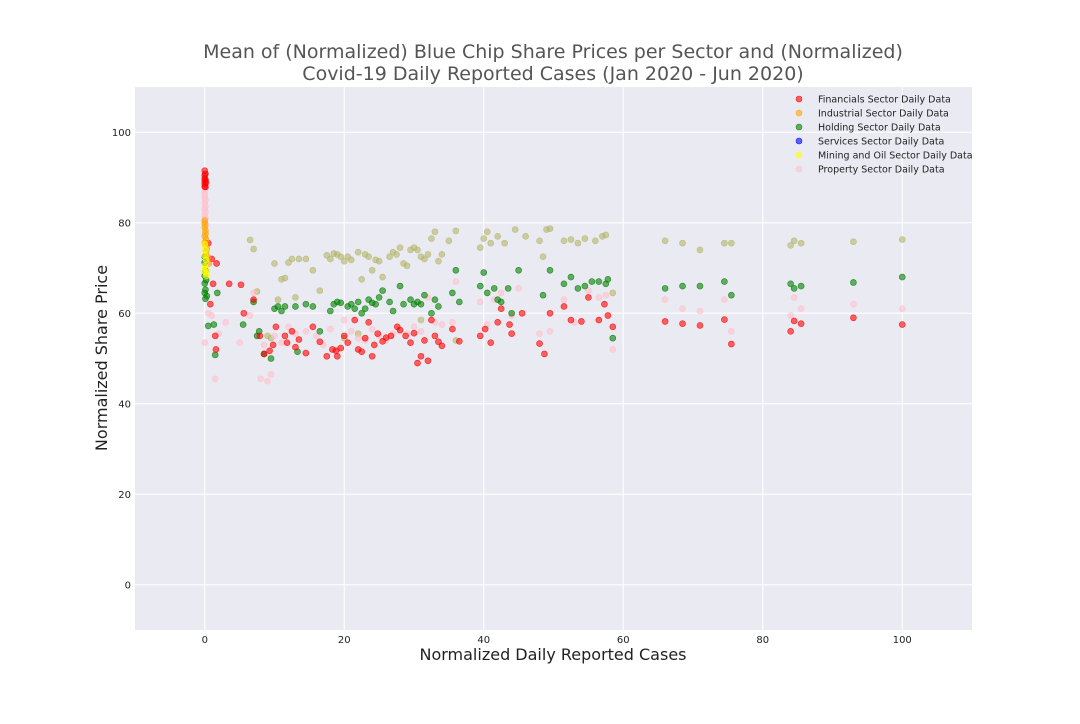  What do you see at coordinates (883, 114) in the screenshot?
I see `legend-label: Industrial Sector Daily Data` at bounding box center [883, 114].